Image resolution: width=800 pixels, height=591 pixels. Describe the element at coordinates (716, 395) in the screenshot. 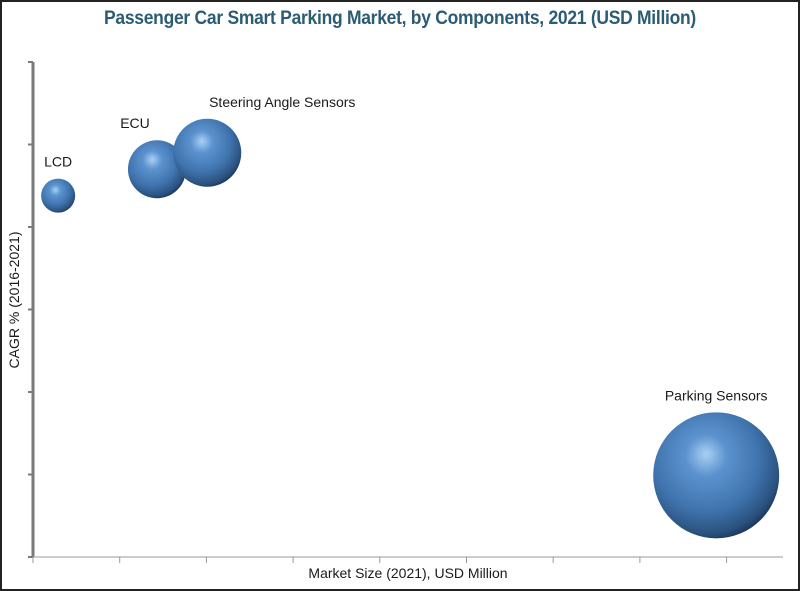

I see `data-label-parking-sensors: Parking Sensors` at that location.